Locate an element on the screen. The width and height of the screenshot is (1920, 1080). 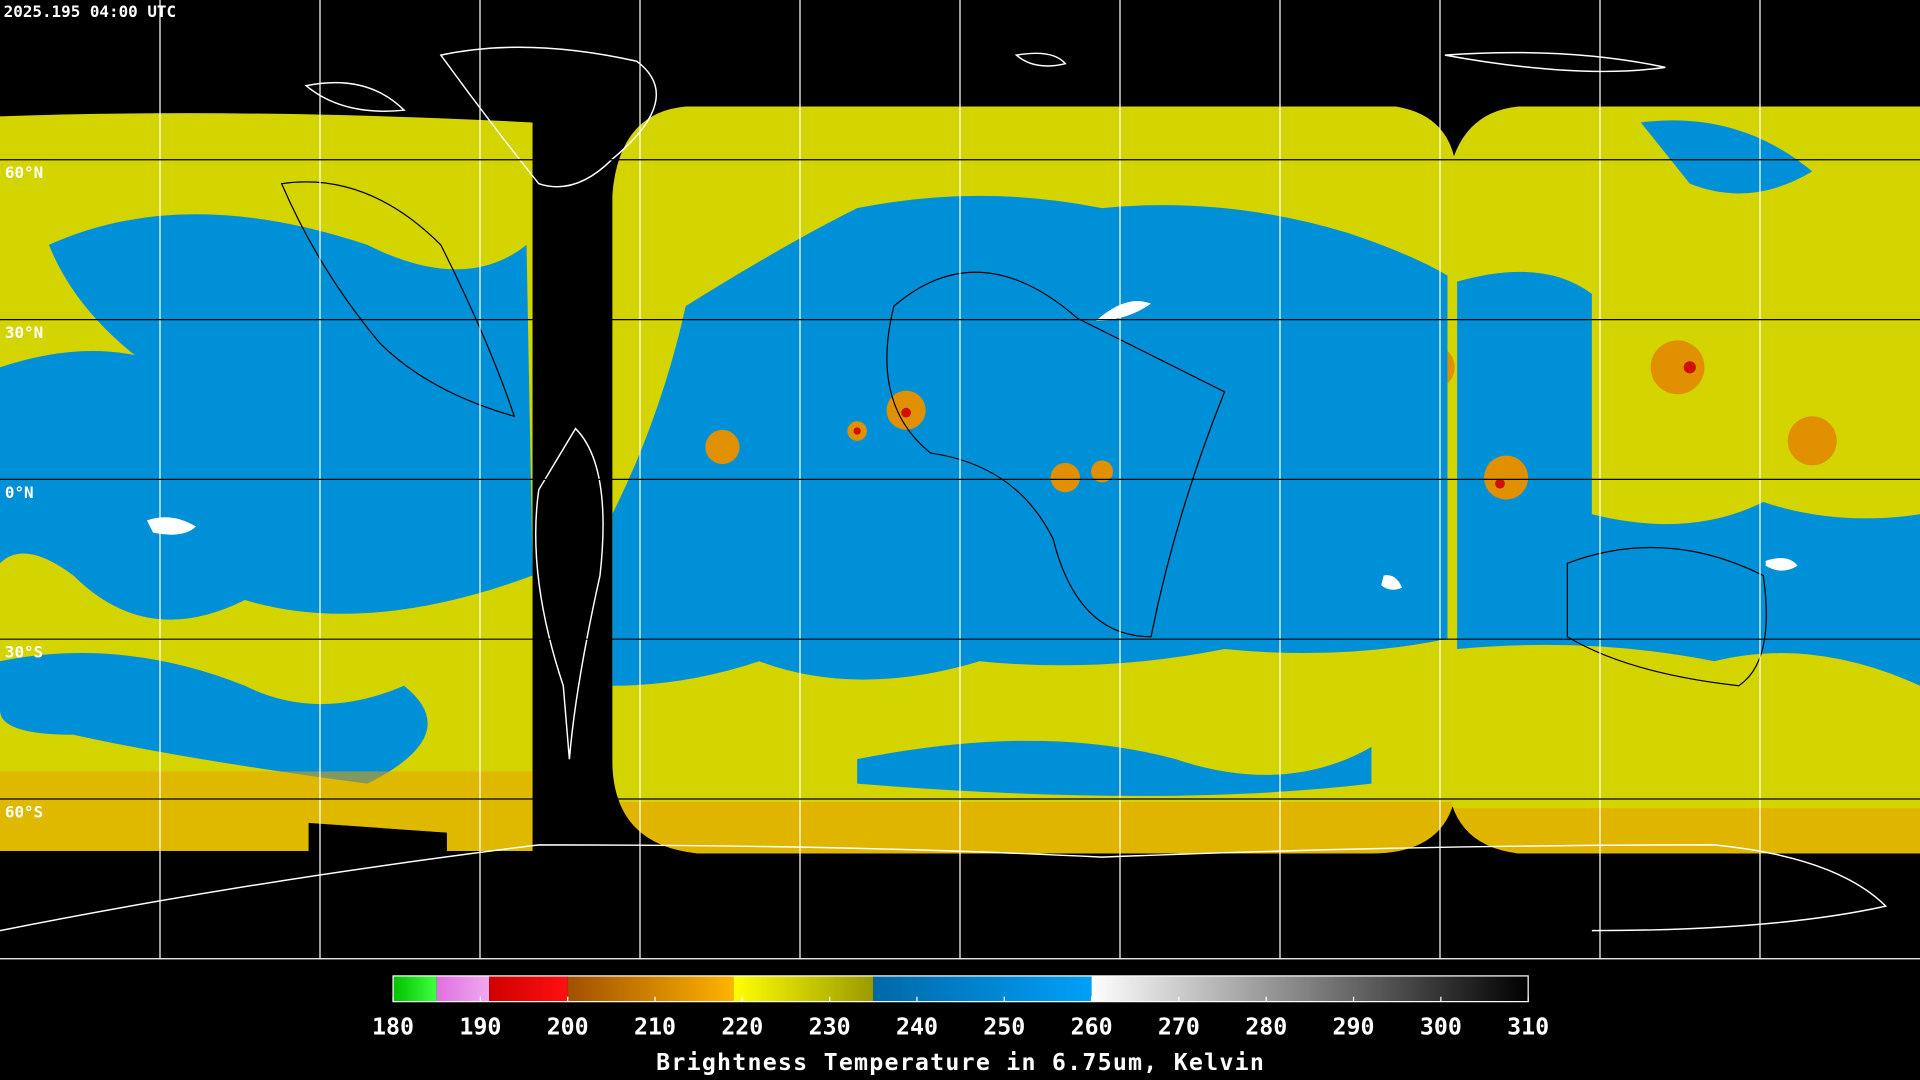
colorbar-tick-label: 200 is located at coordinates (568, 1027).